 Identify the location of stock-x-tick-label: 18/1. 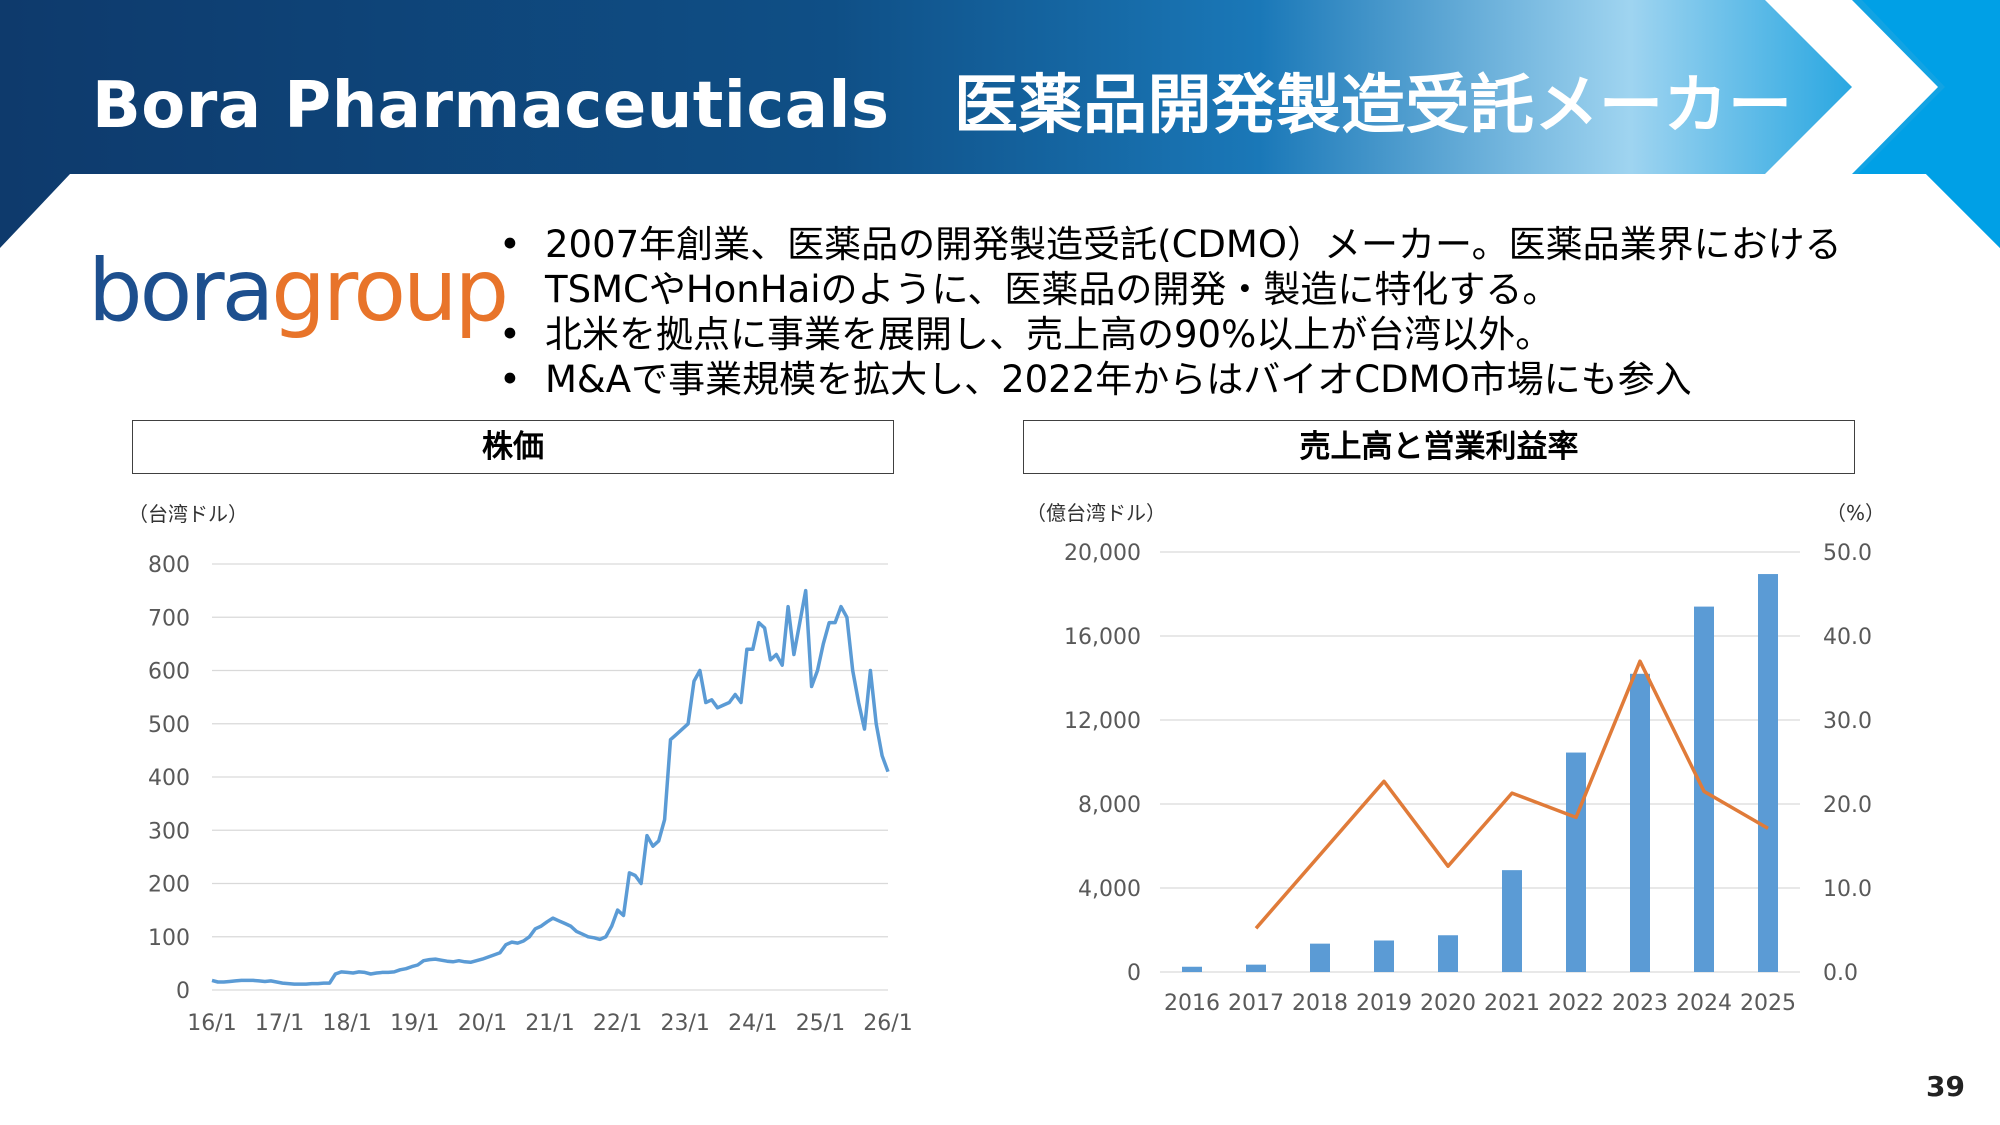
(346, 1023).